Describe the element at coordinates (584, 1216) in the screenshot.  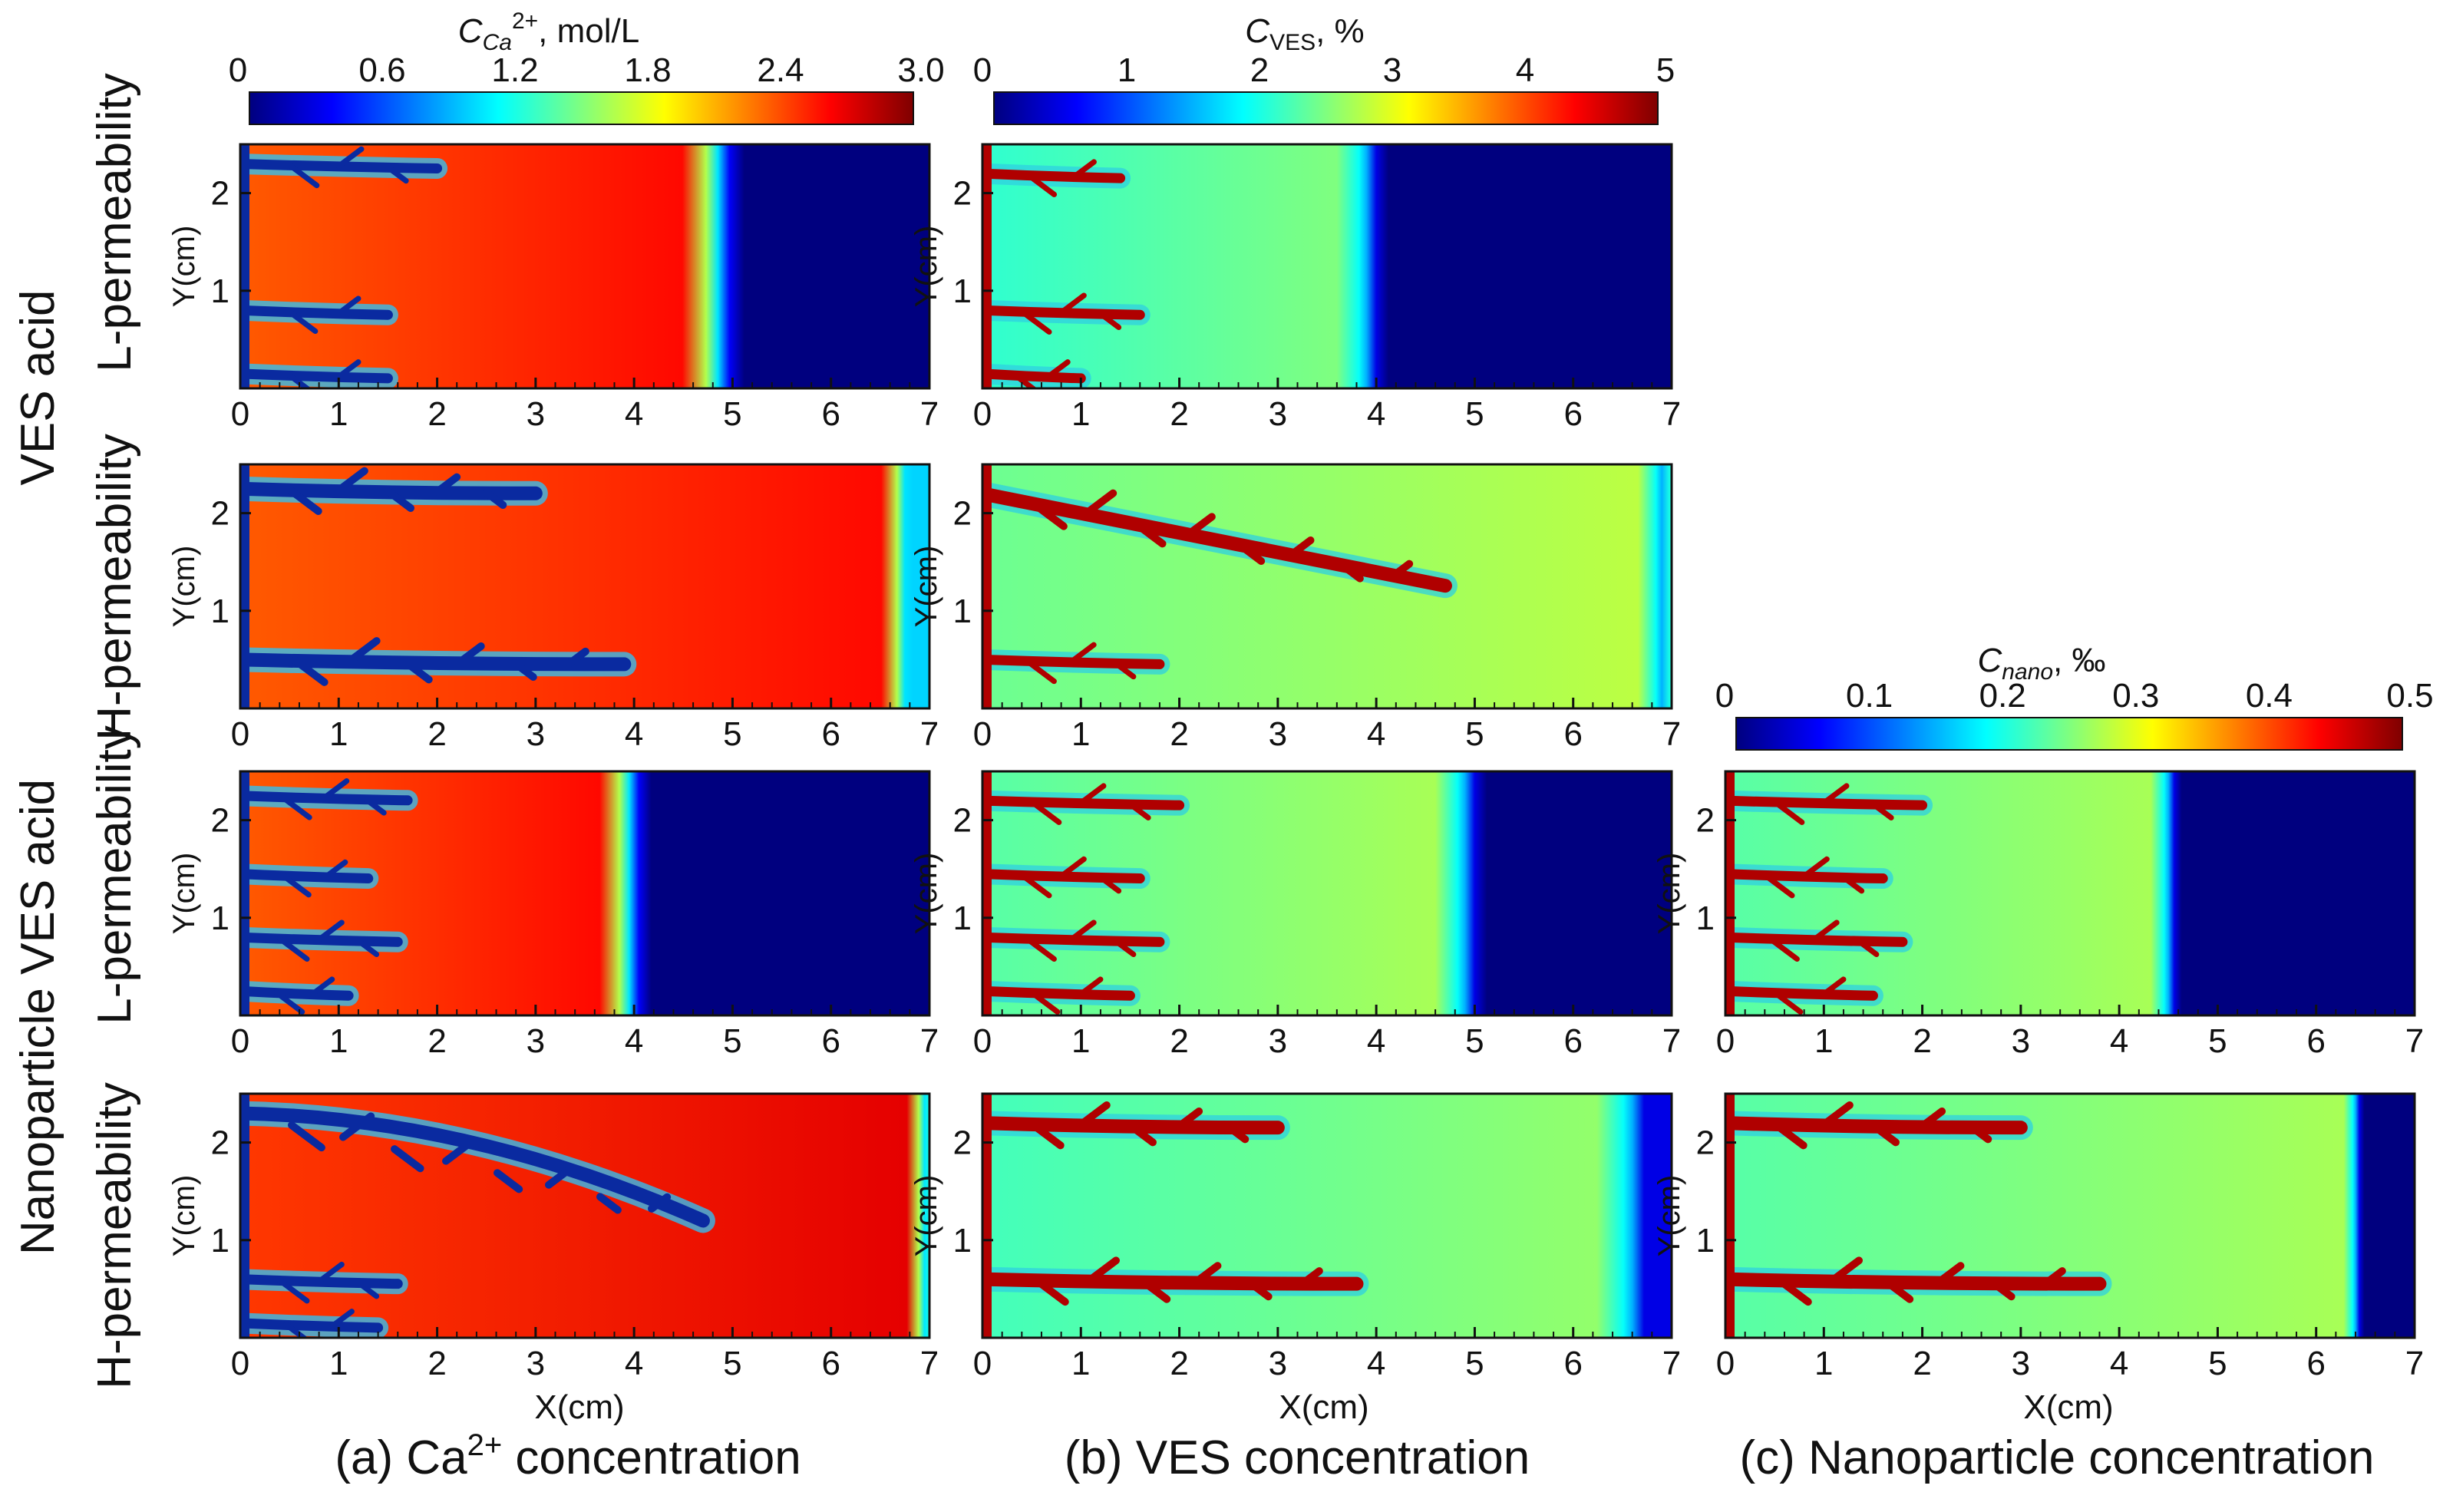
I see `panel-field` at that location.